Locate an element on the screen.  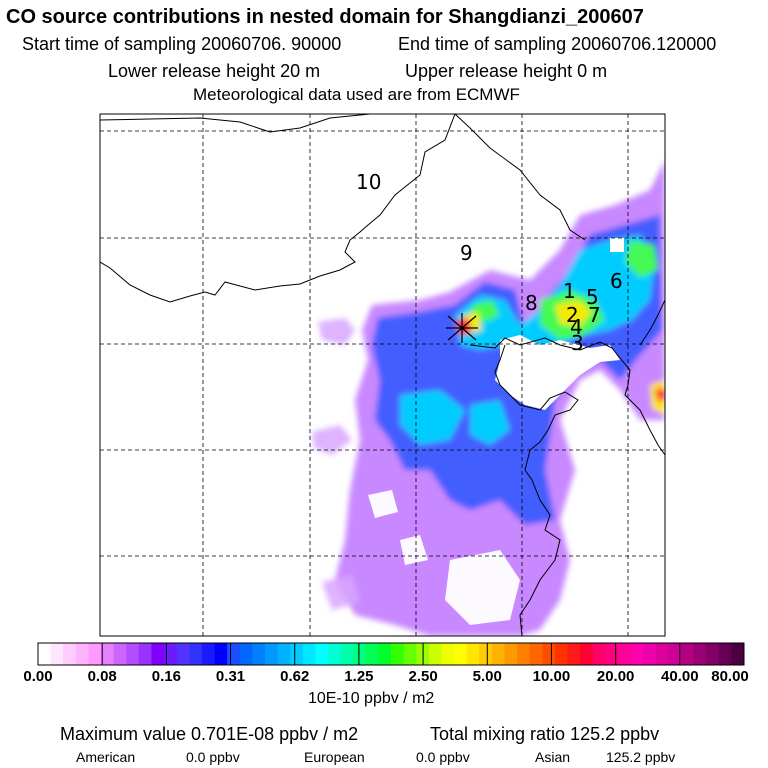
contour-label: 2 is located at coordinates (572, 315).